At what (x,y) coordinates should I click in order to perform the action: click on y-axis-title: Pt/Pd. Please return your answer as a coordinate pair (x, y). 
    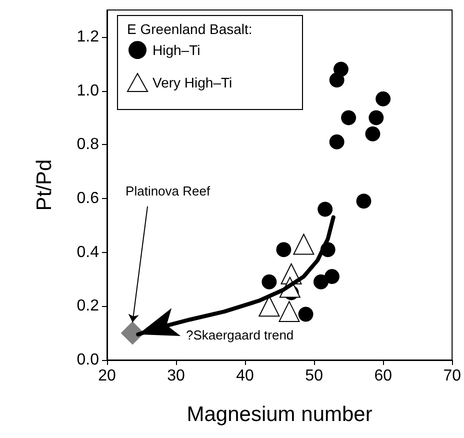
    Looking at the image, I should click on (44, 185).